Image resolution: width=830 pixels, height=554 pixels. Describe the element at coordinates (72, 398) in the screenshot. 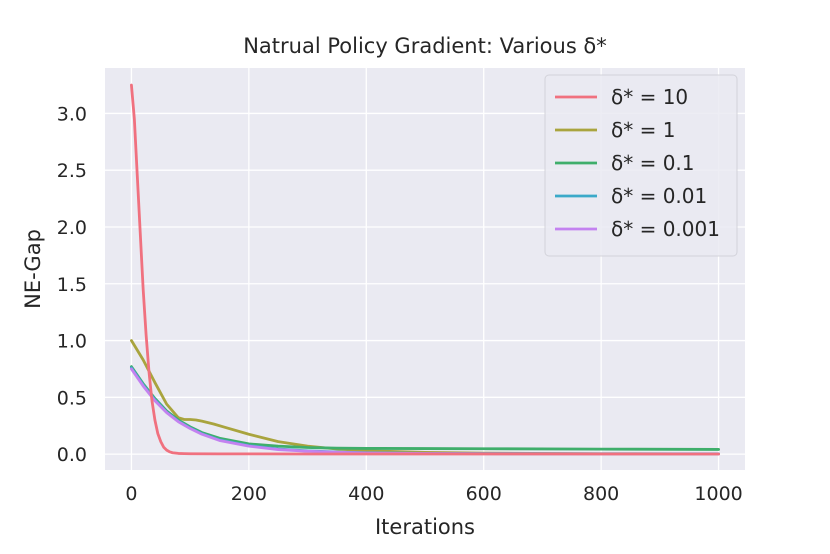

I see `y-tick-label: 0.5` at that location.